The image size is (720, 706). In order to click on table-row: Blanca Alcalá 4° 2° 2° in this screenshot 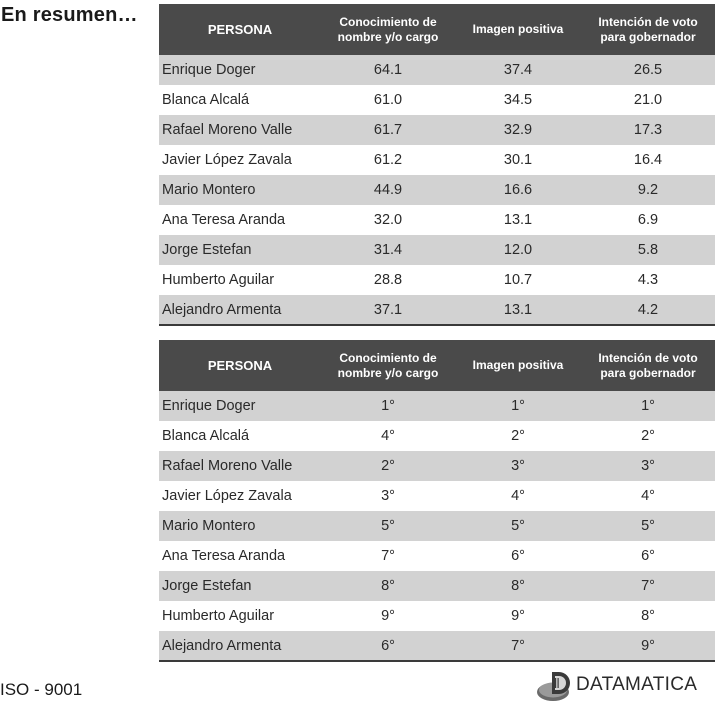, I will do `click(437, 436)`.